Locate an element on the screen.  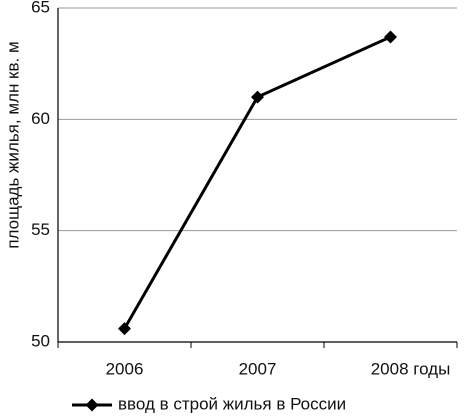
legend-marker is located at coordinates (92, 405).